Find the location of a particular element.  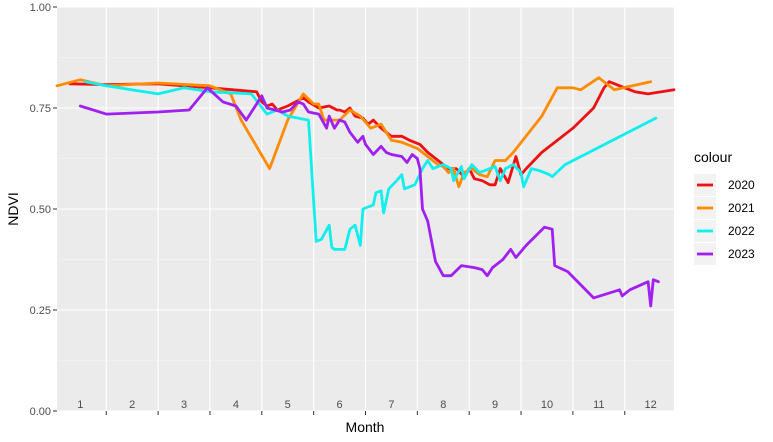

legend-label-2021: 2021 is located at coordinates (741, 208).